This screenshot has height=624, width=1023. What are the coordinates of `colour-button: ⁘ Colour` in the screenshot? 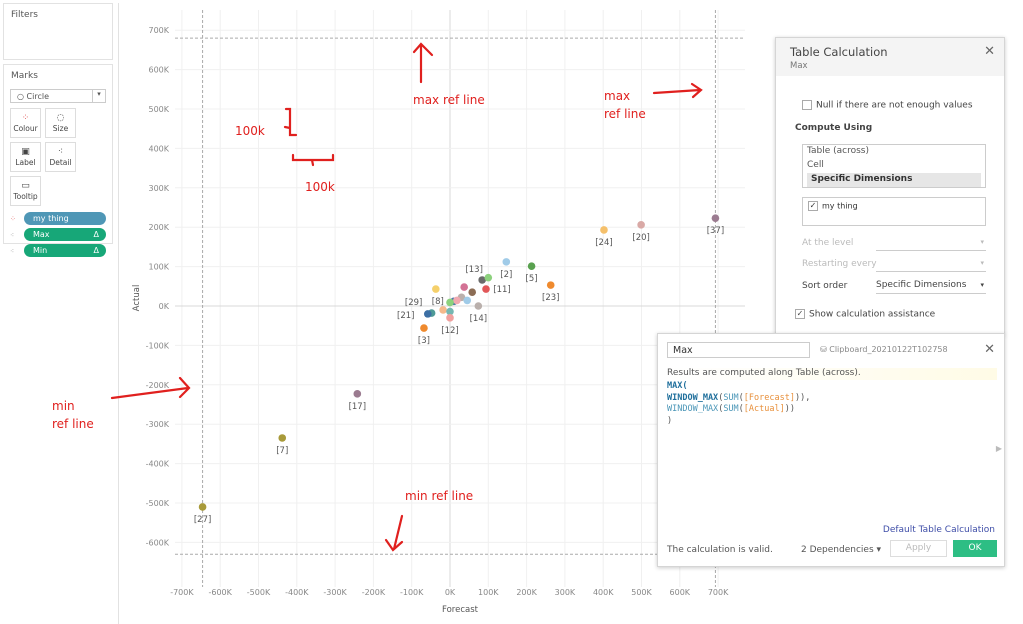 It's located at (25, 123).